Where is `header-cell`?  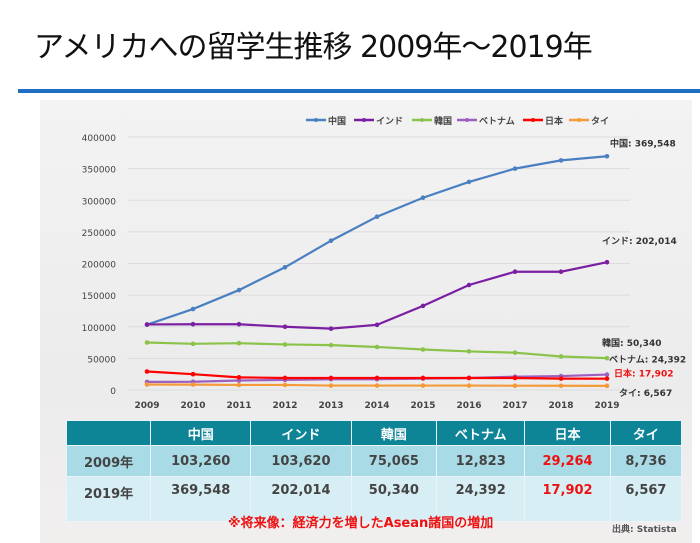
header-cell is located at coordinates (108, 433).